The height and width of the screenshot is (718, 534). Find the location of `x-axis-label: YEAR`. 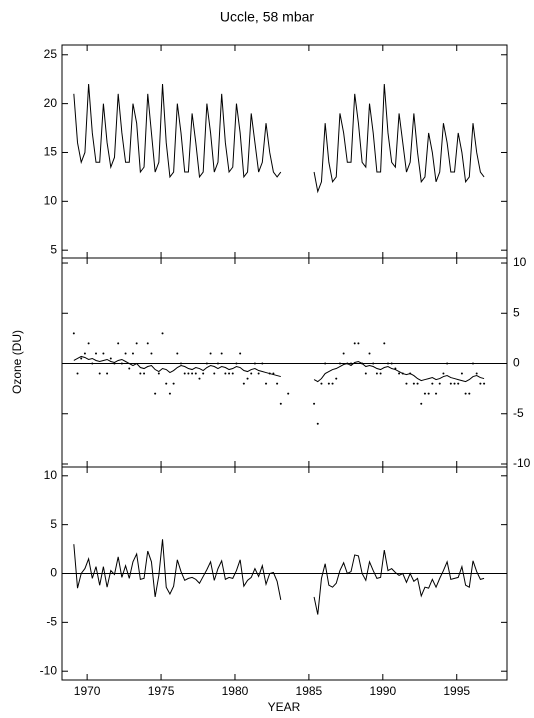

x-axis-label: YEAR is located at coordinates (284, 707).